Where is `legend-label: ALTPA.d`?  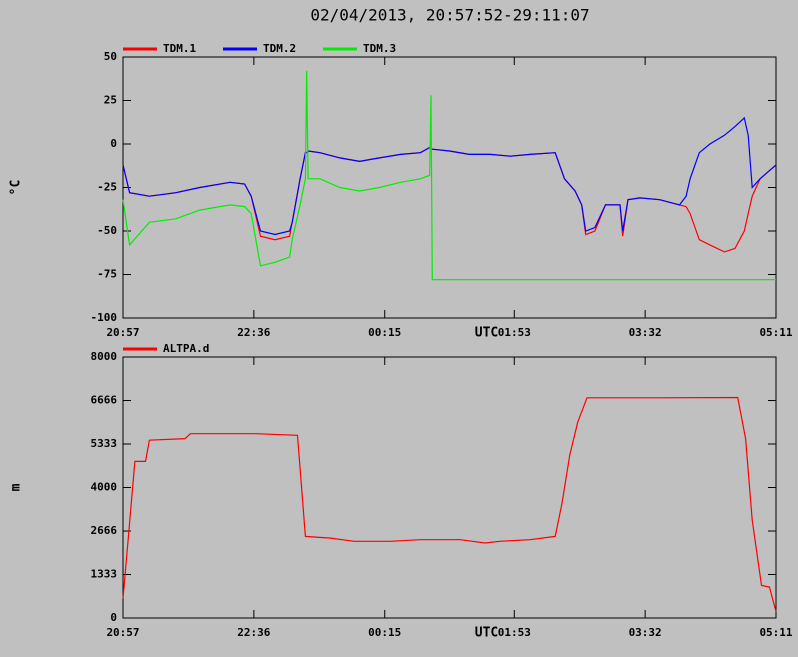
legend-label: ALTPA.d is located at coordinates (186, 348).